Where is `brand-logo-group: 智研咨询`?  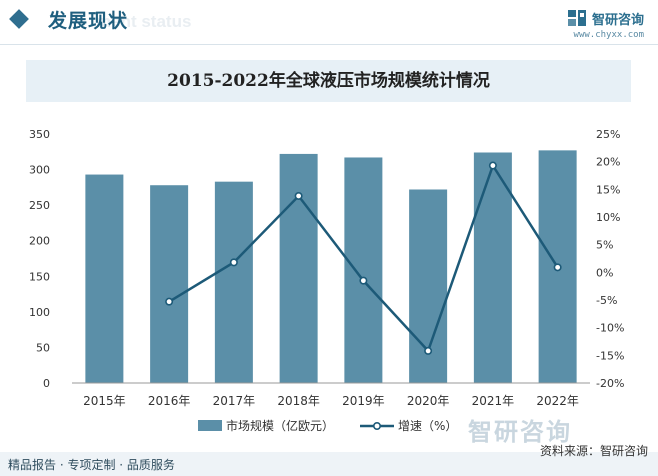
brand-logo-group: 智研咨询 is located at coordinates (605, 18).